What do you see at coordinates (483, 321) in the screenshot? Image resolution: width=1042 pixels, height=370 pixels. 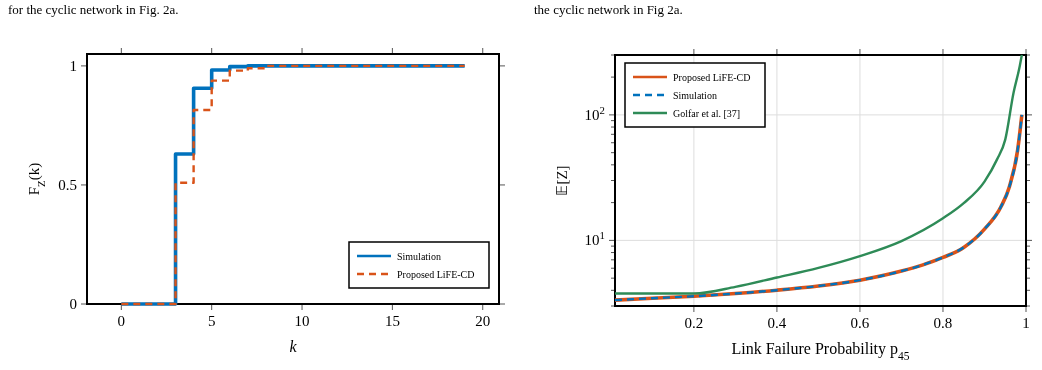 I see `x-tick-label: 20` at bounding box center [483, 321].